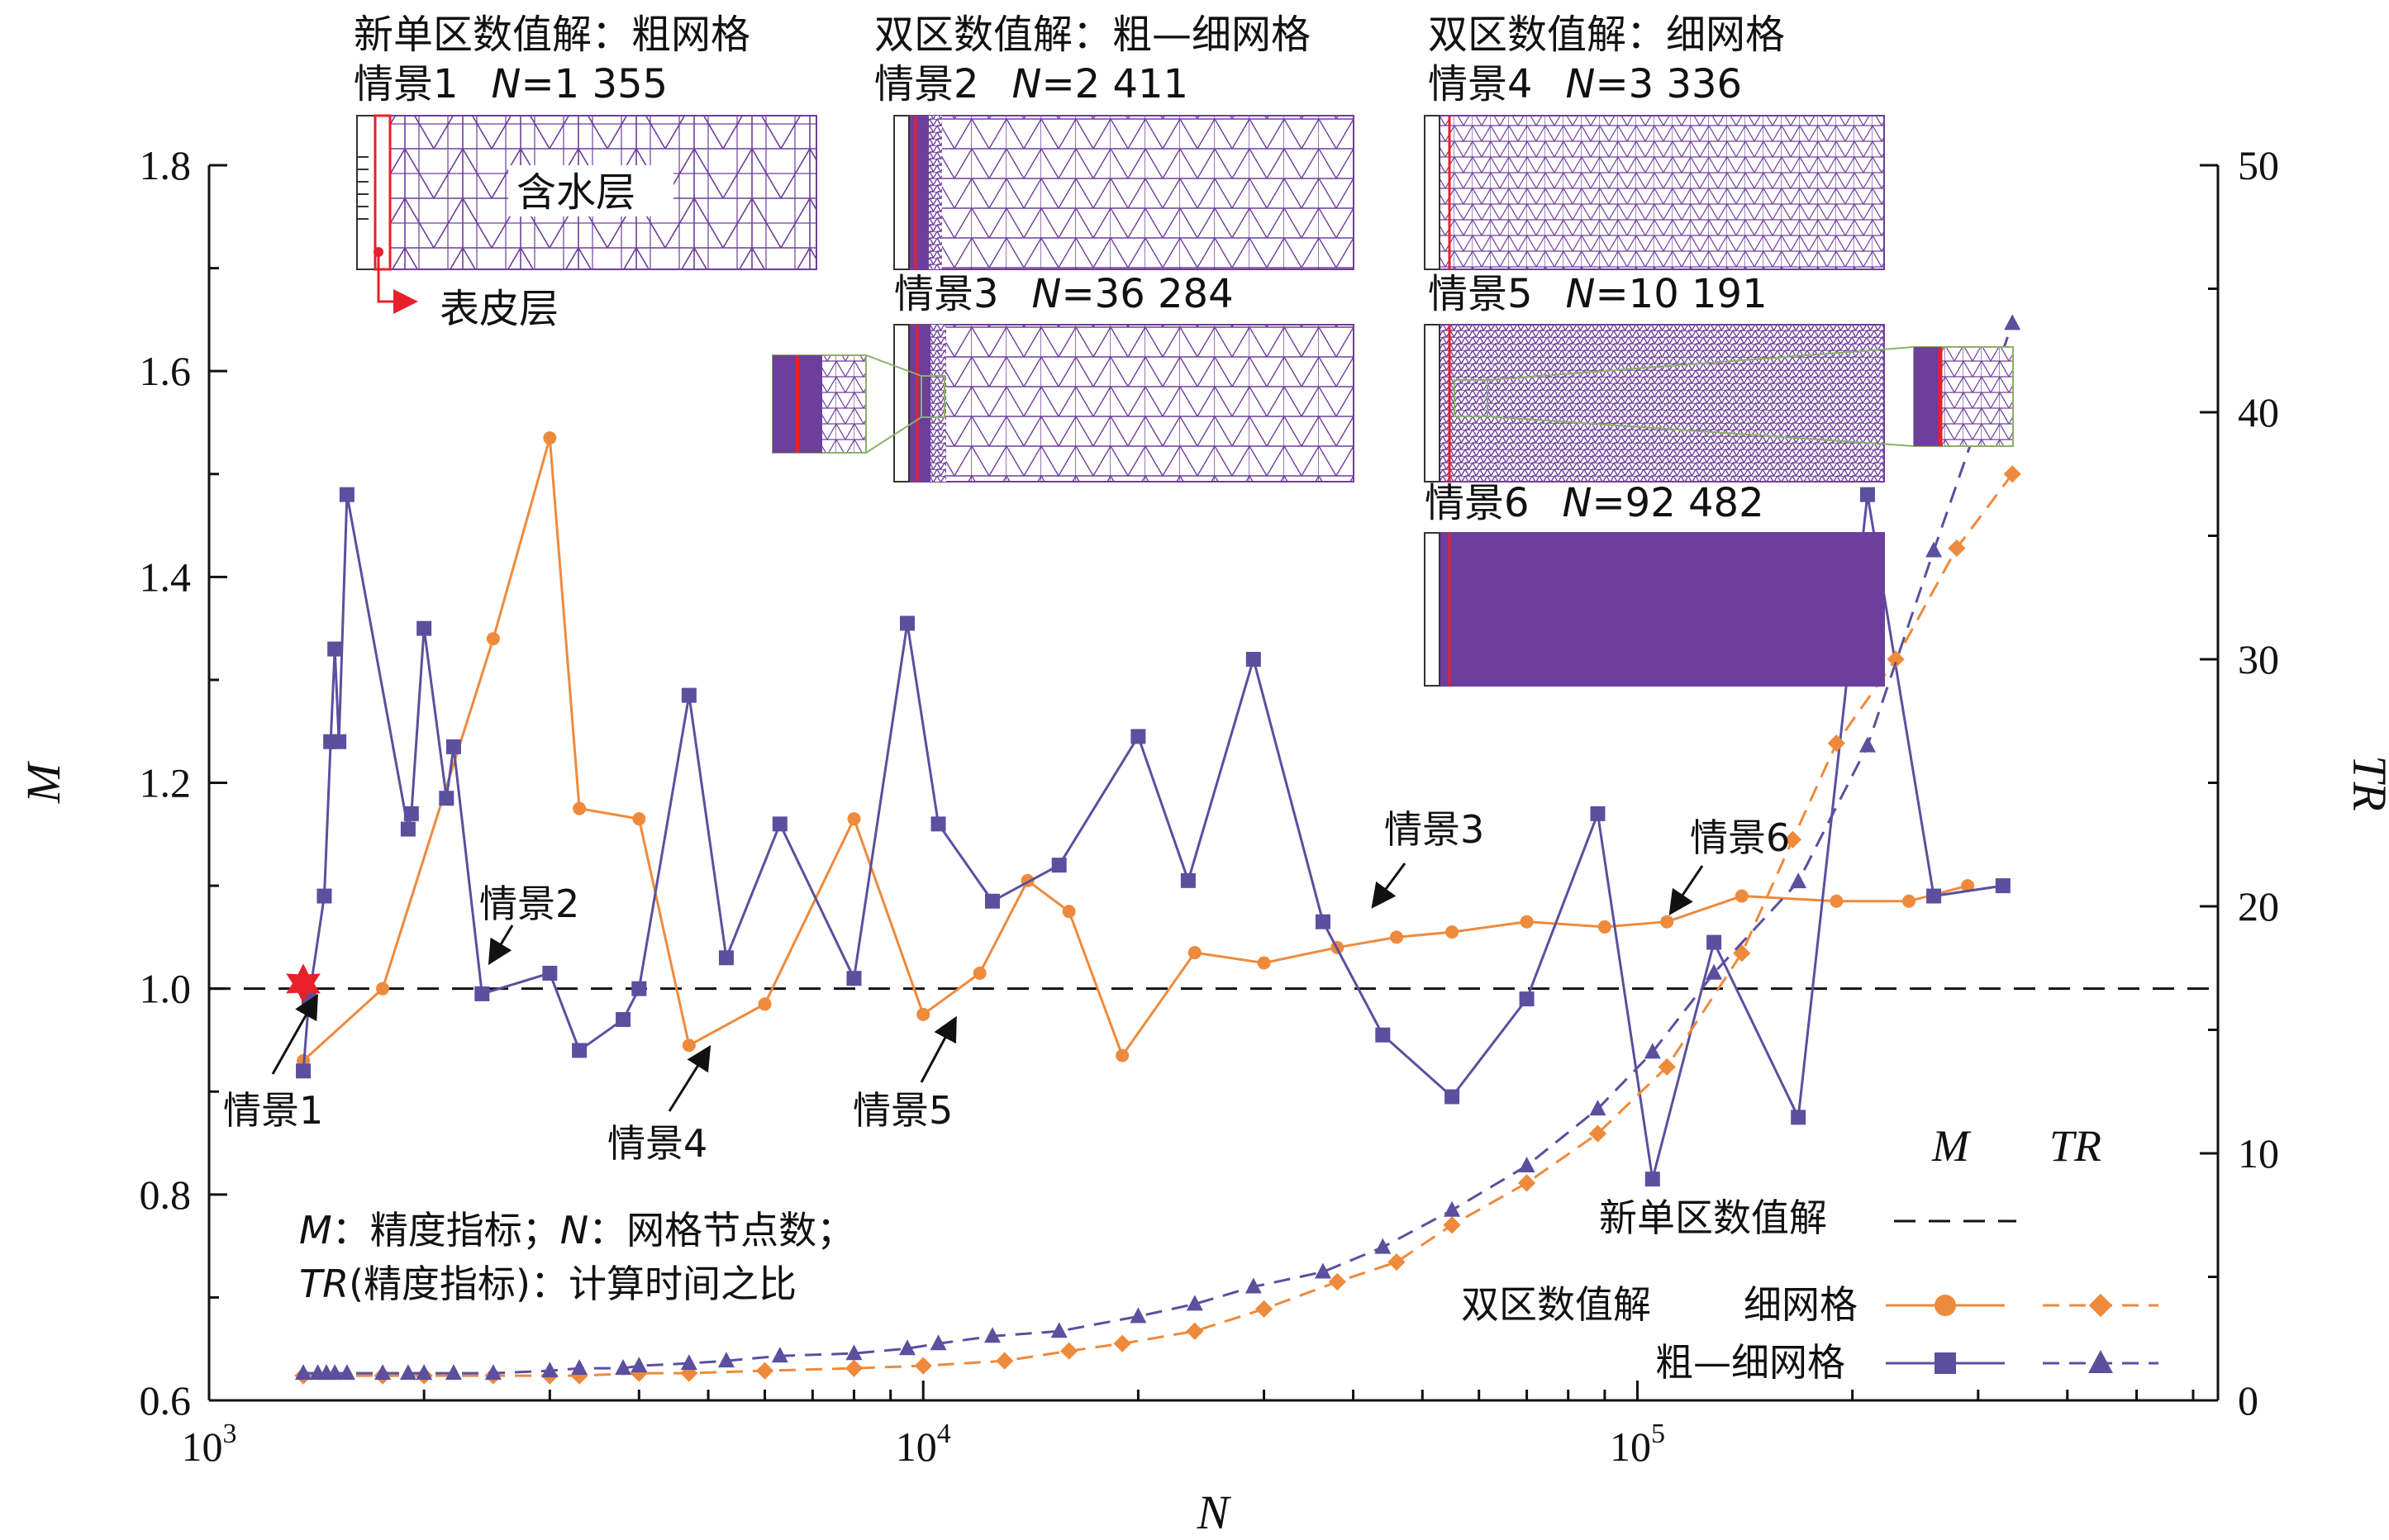  What do you see at coordinates (689, 1078) in the screenshot?
I see `arrow-scenario4` at bounding box center [689, 1078].